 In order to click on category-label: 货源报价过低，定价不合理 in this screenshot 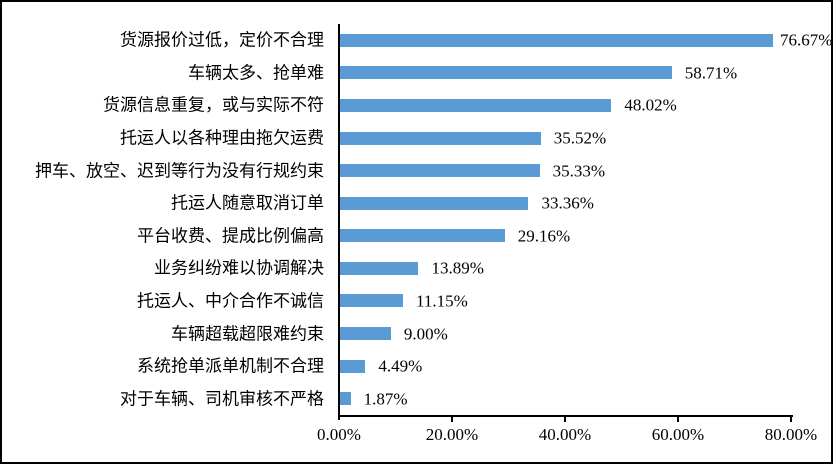, I will do `click(222, 40)`.